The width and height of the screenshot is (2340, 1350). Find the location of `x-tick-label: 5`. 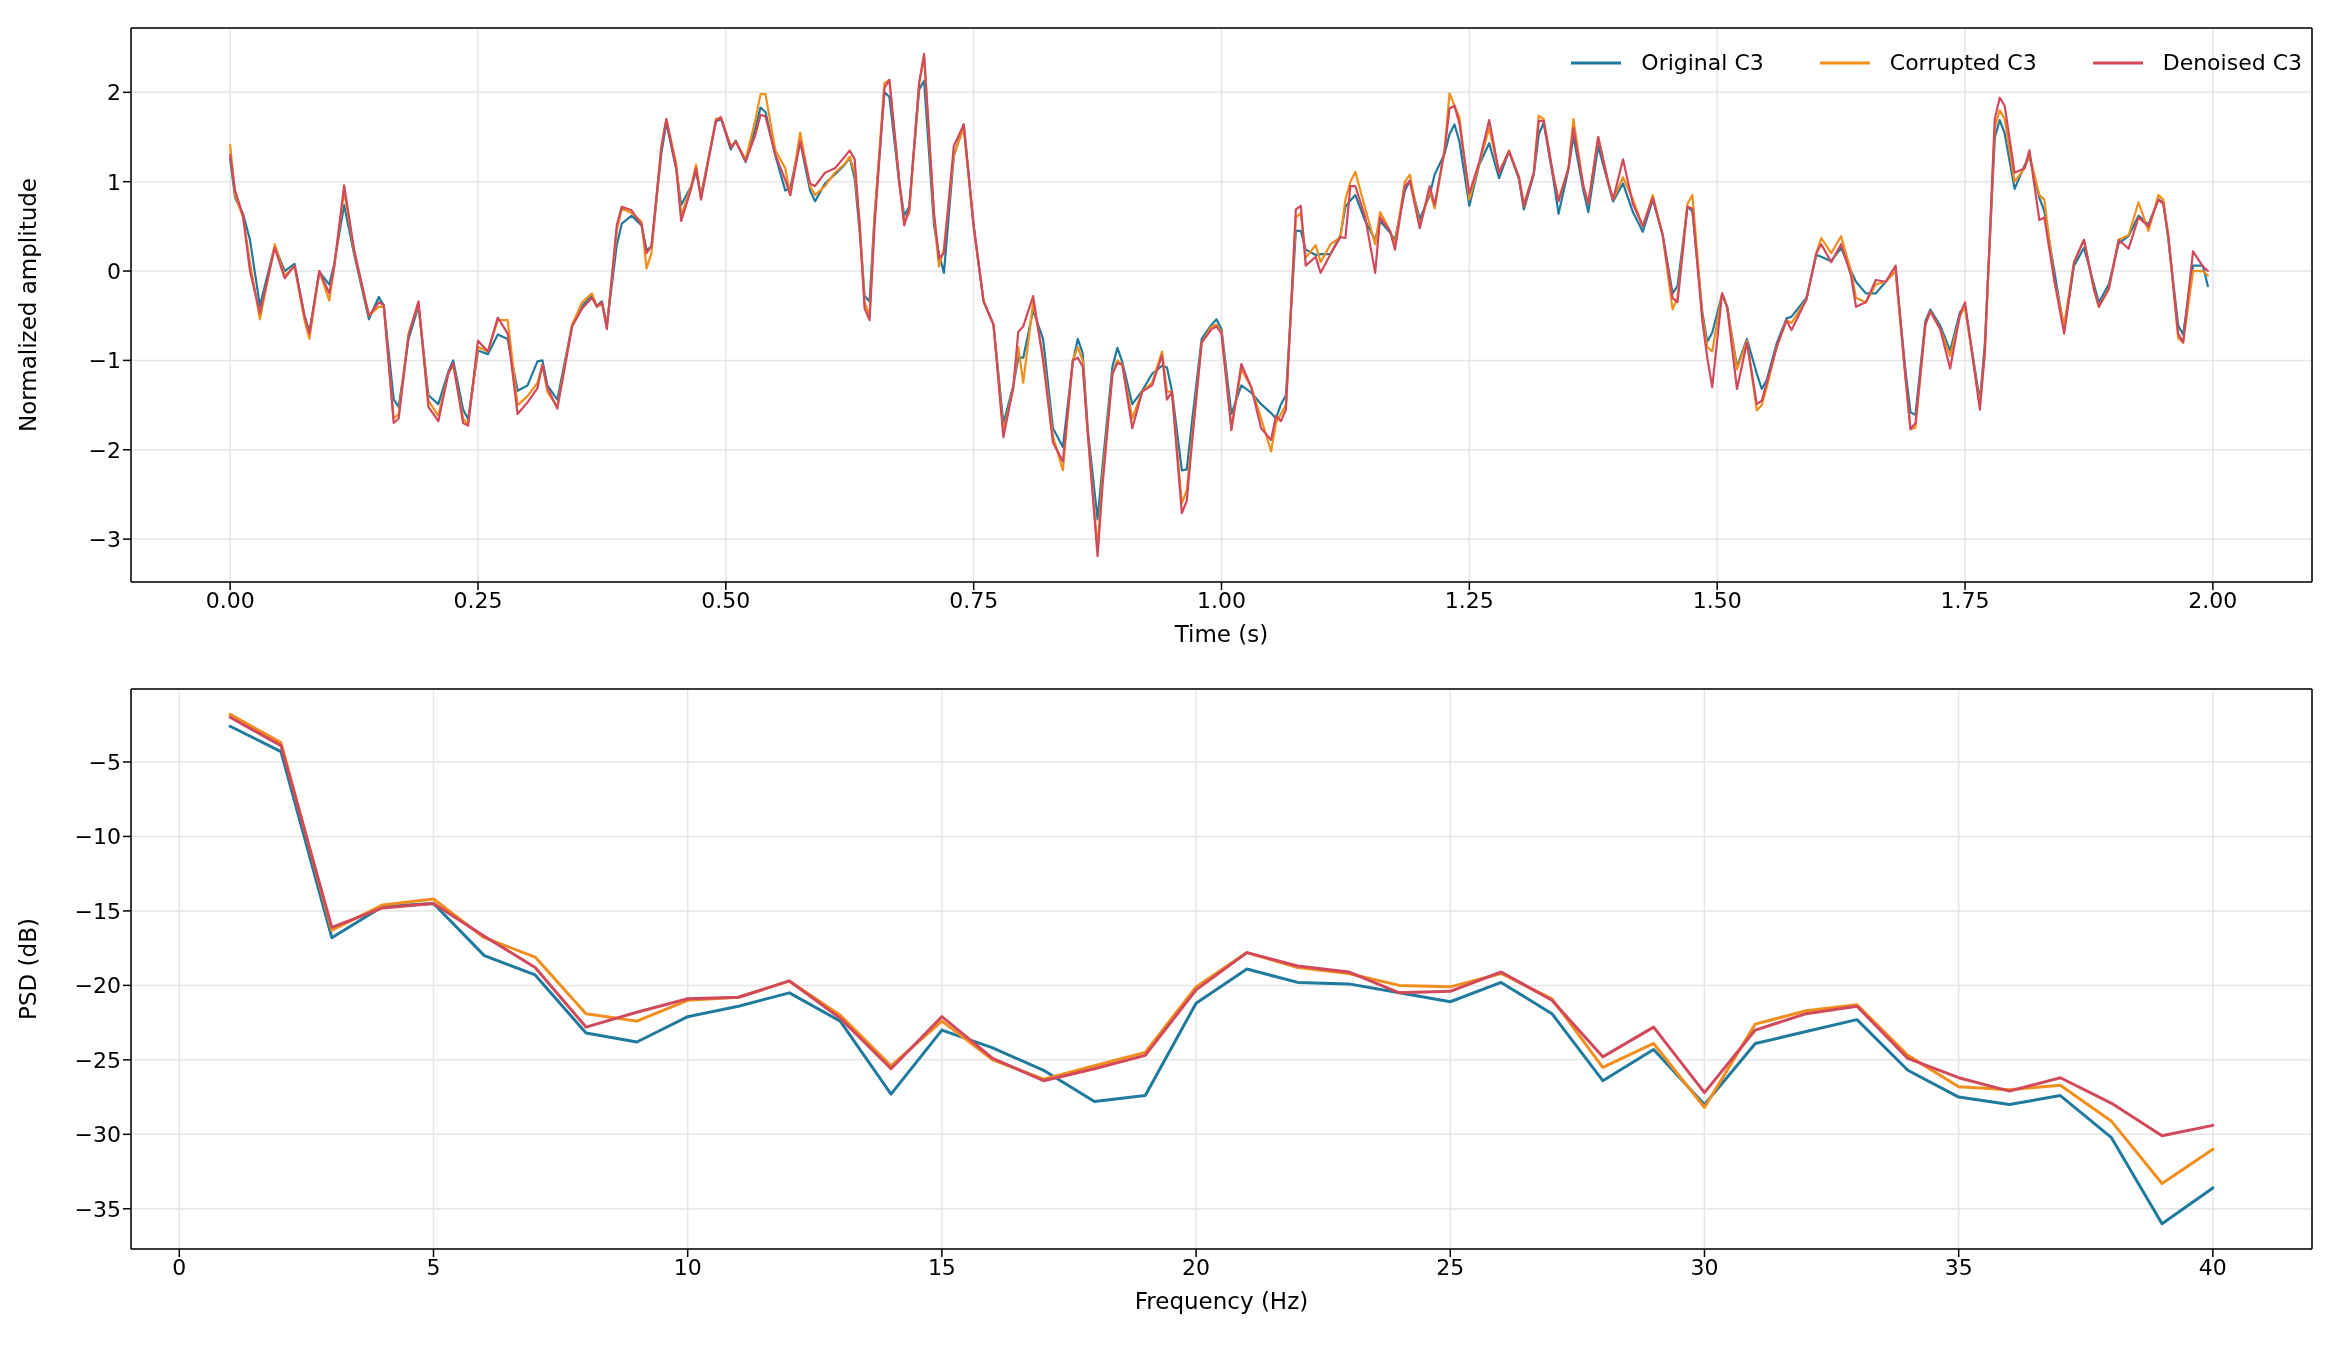

x-tick-label: 5 is located at coordinates (433, 1267).